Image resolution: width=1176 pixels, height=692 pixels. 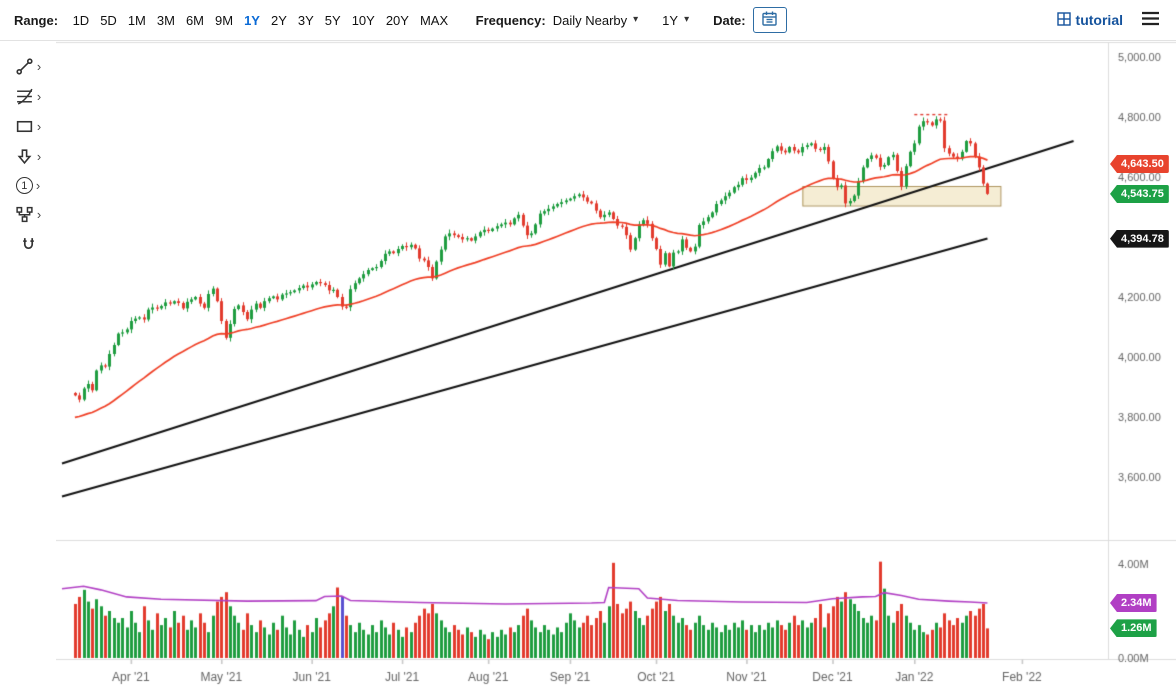 What do you see at coordinates (1063, 20) in the screenshot?
I see `grid-icon` at bounding box center [1063, 20].